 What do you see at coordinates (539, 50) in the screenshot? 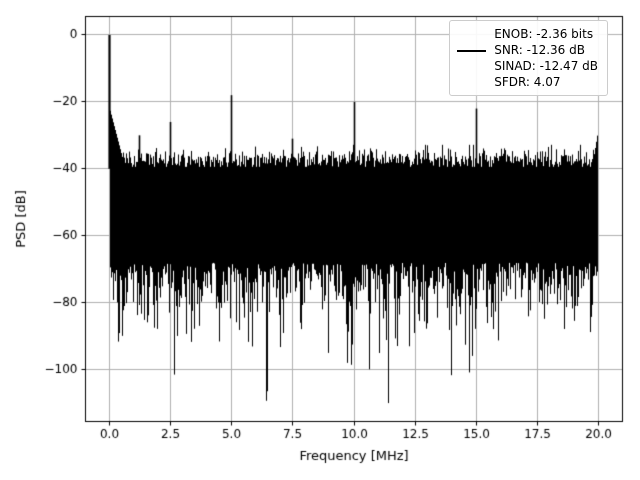
I see `legend-snr: SNR: -12.36 dB` at bounding box center [539, 50].